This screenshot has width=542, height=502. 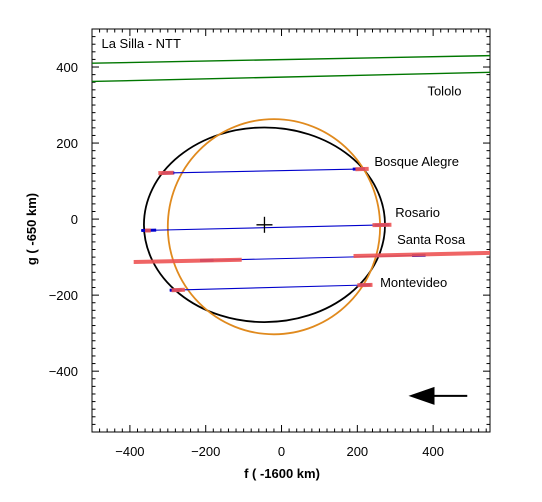 What do you see at coordinates (431, 239) in the screenshot?
I see `santa-rosa-label: Santa Rosa` at bounding box center [431, 239].